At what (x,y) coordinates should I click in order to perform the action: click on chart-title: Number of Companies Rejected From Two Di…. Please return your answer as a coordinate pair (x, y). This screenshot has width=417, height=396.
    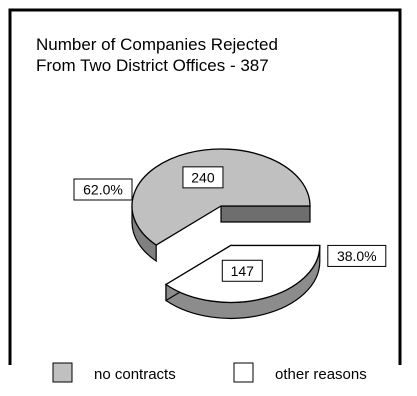
    Looking at the image, I should click on (157, 55).